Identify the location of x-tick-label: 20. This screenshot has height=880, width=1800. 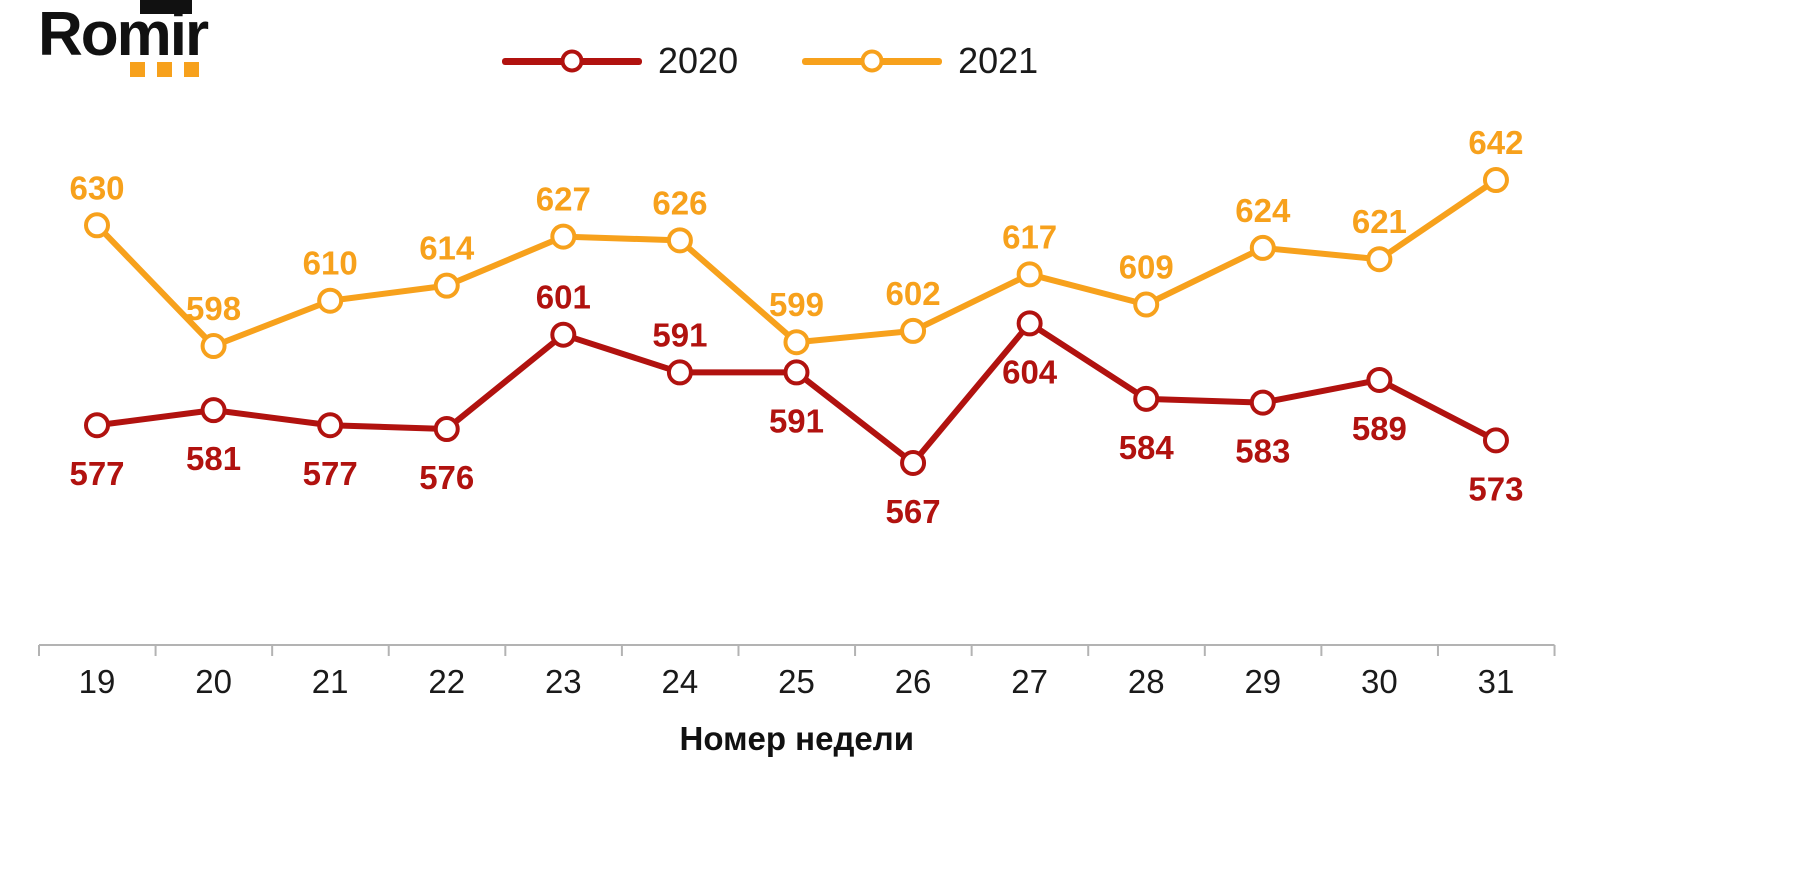
(213, 681).